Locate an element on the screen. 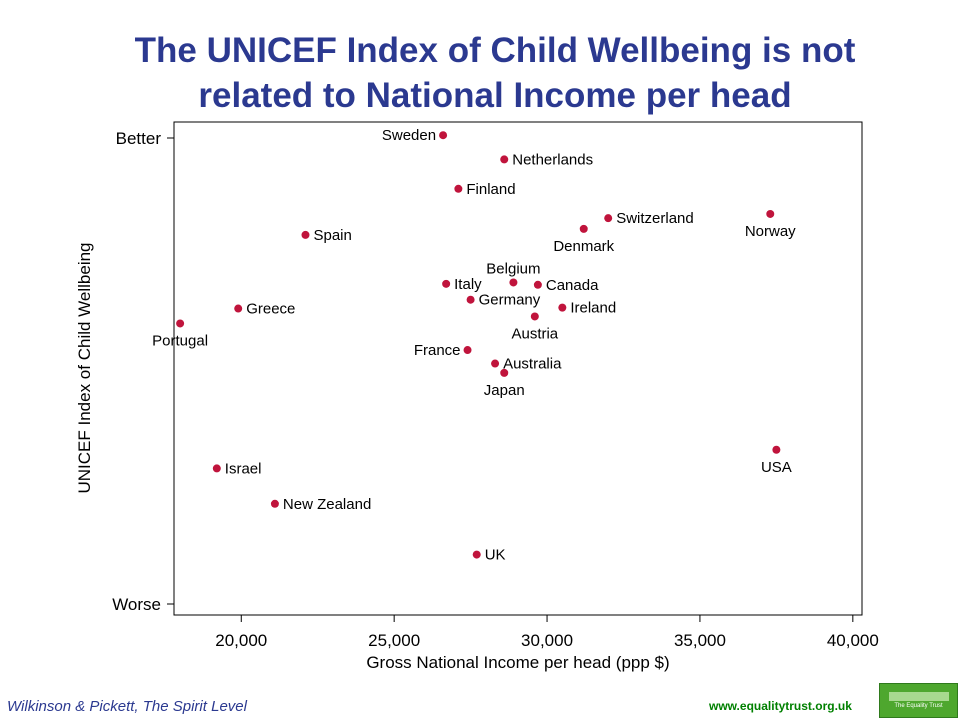  logo-bar-graphic is located at coordinates (918, 696).